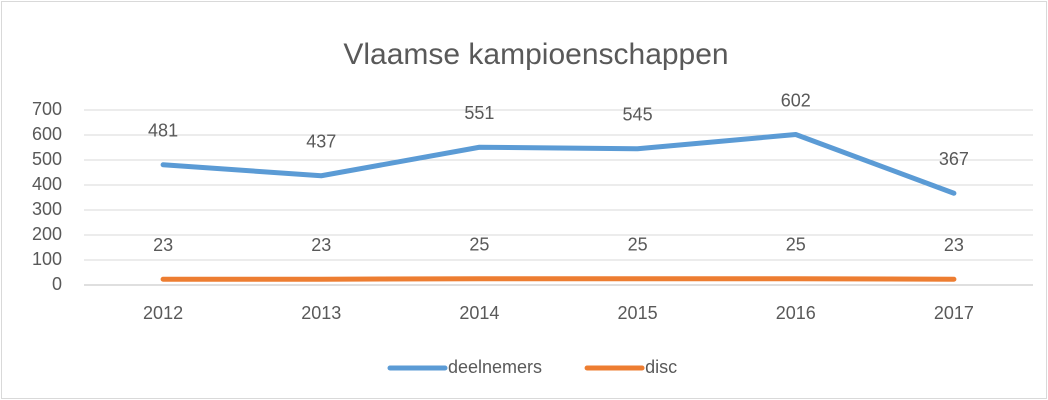 The image size is (1048, 400). I want to click on y-tick-label: 600, so click(47, 134).